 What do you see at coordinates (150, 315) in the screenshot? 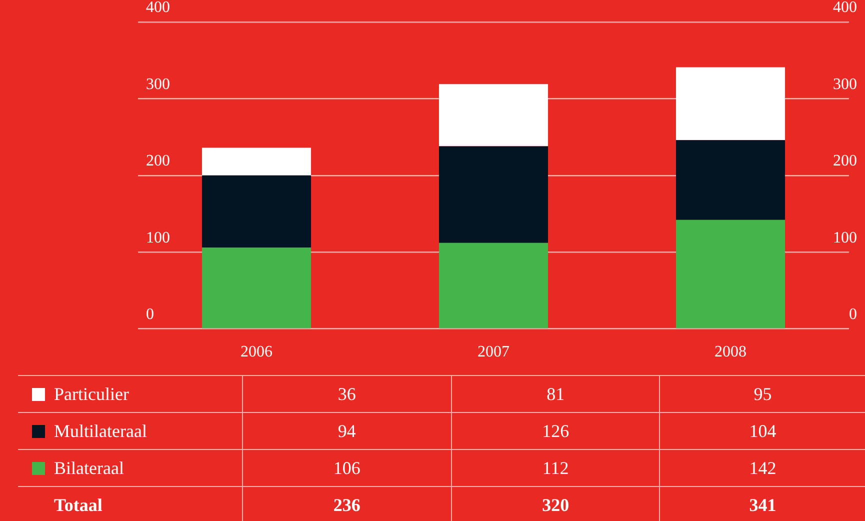
I see `y-tick-label: 0` at bounding box center [150, 315].